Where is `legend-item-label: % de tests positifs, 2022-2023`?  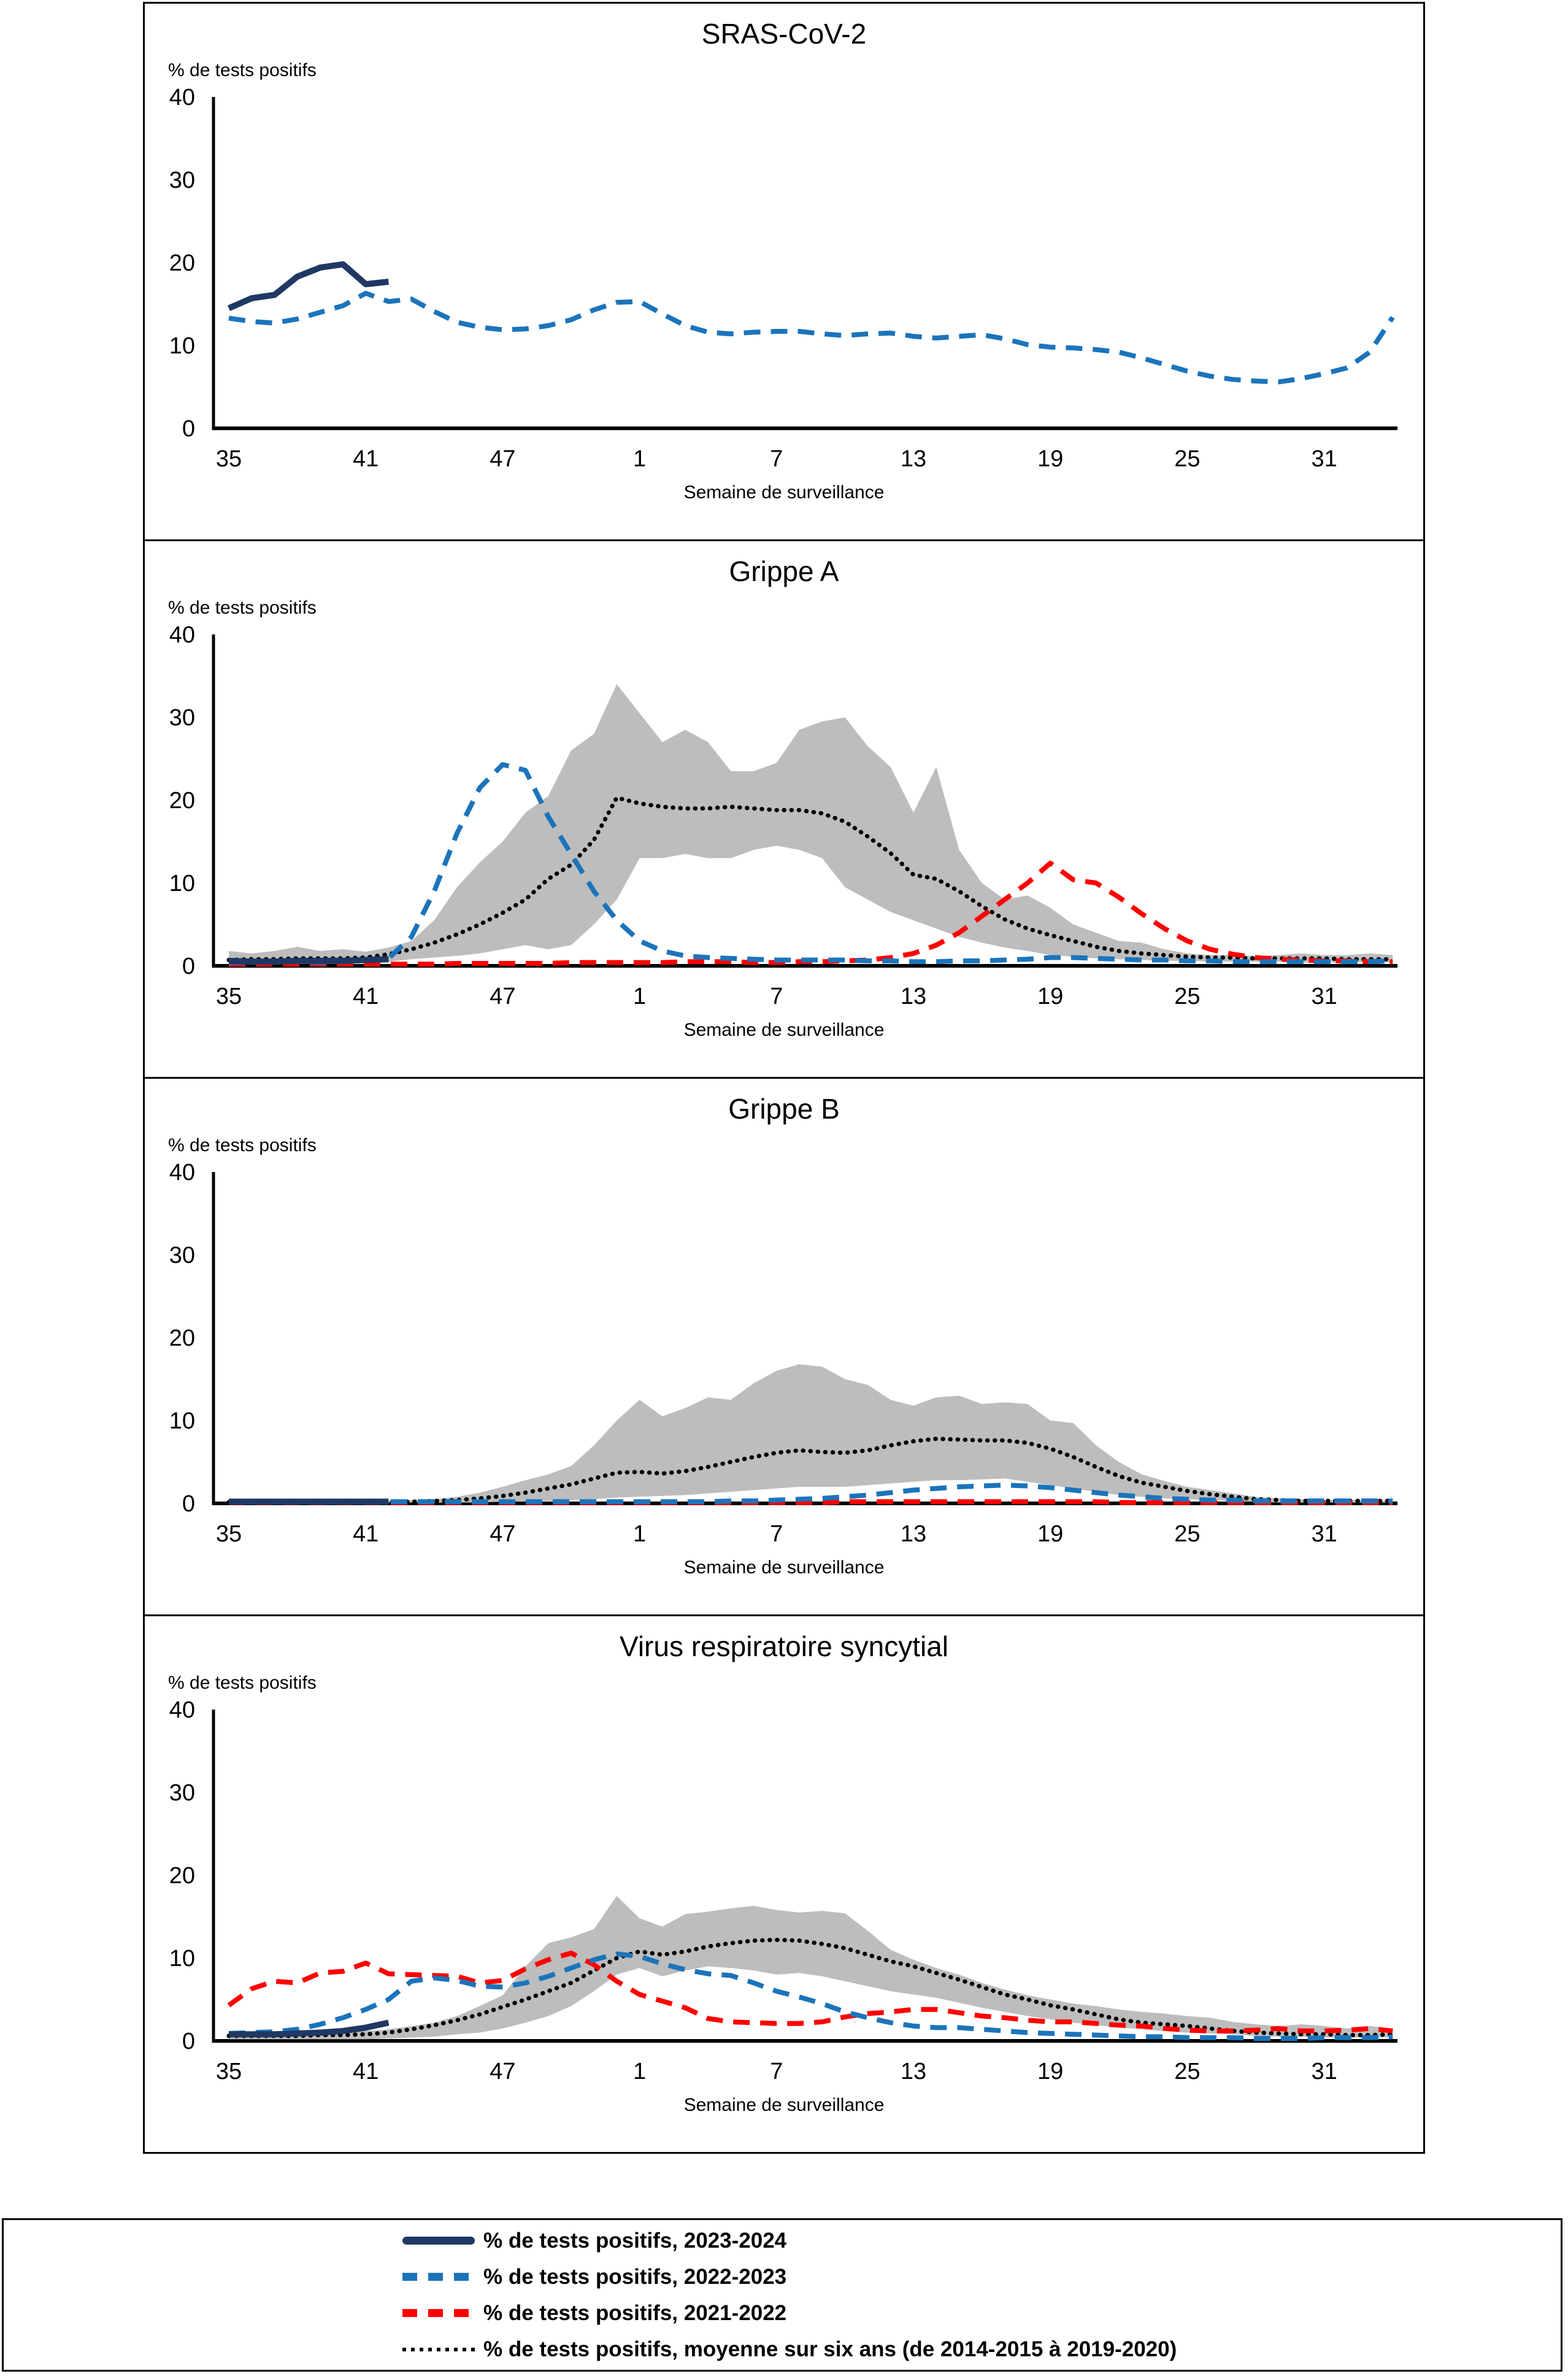 legend-item-label: % de tests positifs, 2022-2023 is located at coordinates (635, 2276).